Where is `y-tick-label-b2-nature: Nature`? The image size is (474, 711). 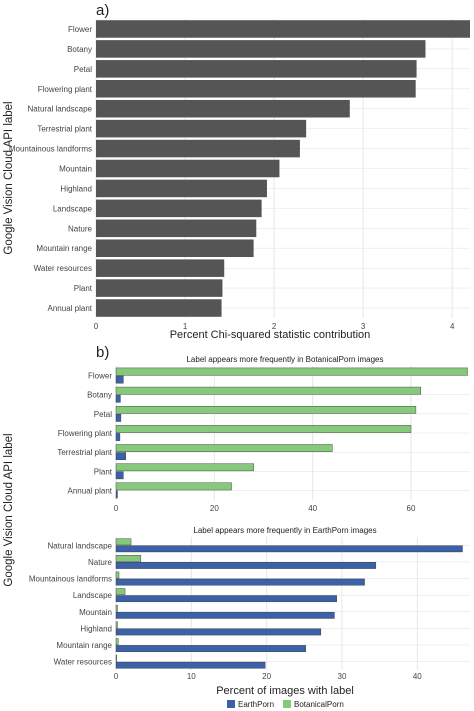 y-tick-label-b2-nature: Nature is located at coordinates (100, 562).